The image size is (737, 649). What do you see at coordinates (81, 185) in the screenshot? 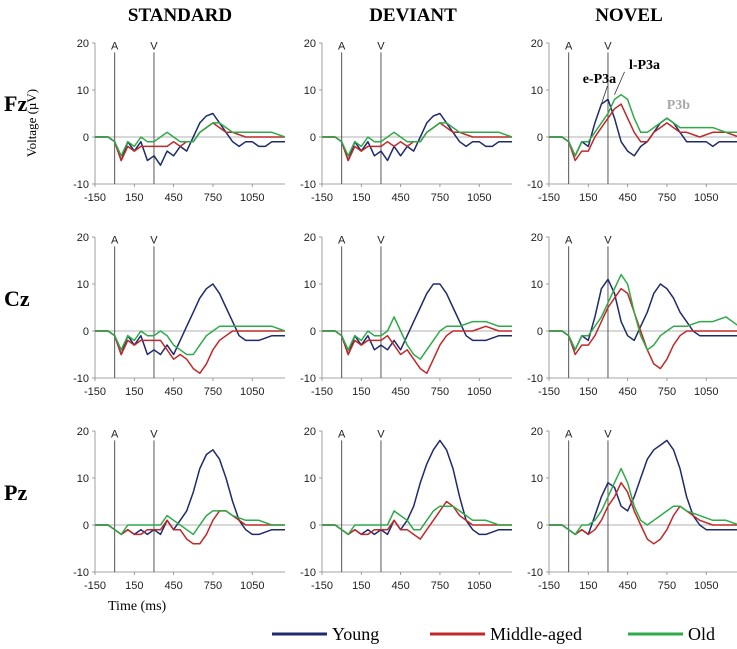
I see `fz-standard-y-tick-label: -10` at bounding box center [81, 185].